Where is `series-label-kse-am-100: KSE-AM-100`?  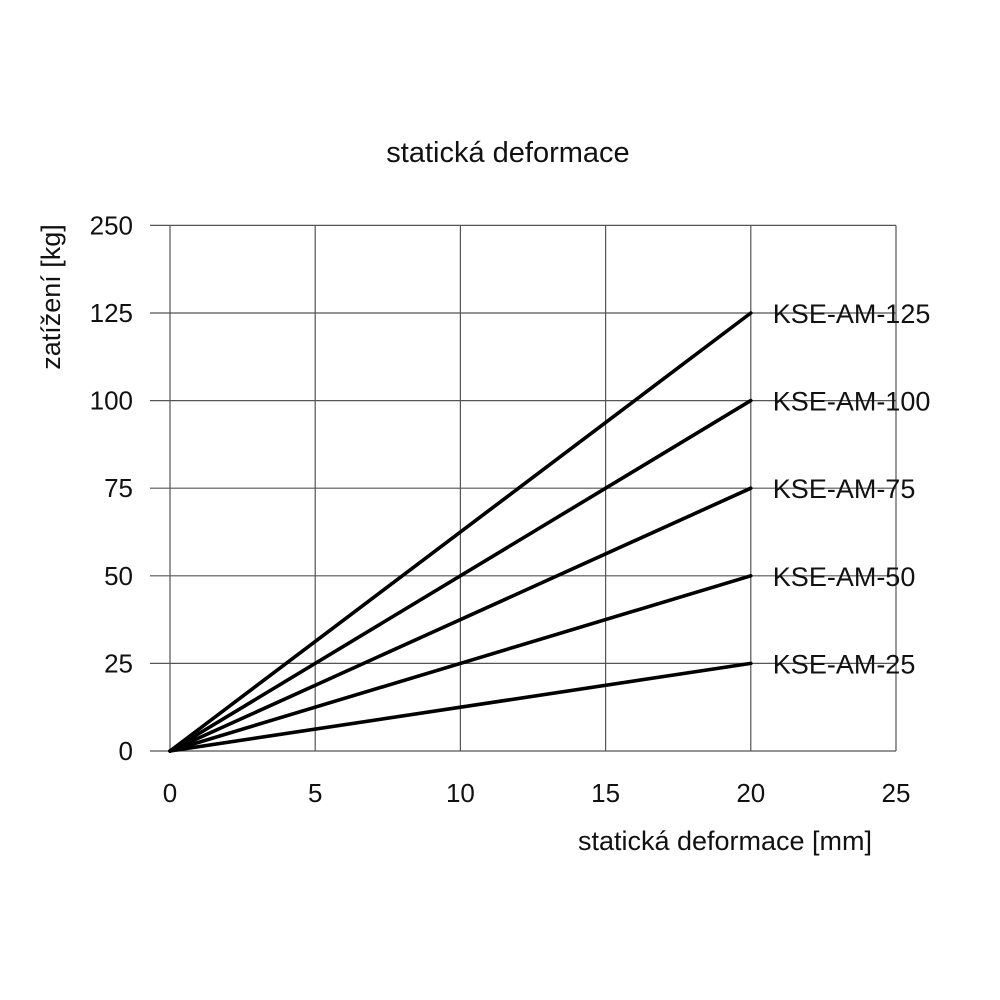 series-label-kse-am-100: KSE-AM-100 is located at coordinates (852, 402).